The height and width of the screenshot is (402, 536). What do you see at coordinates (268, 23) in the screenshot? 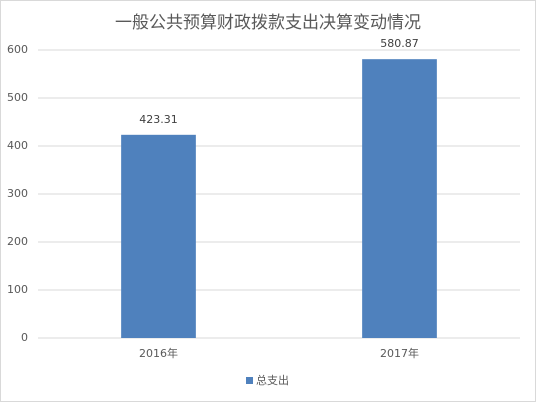
I see `chart-title: 一般公共预算财政拨款支出决算变动情况` at bounding box center [268, 23].